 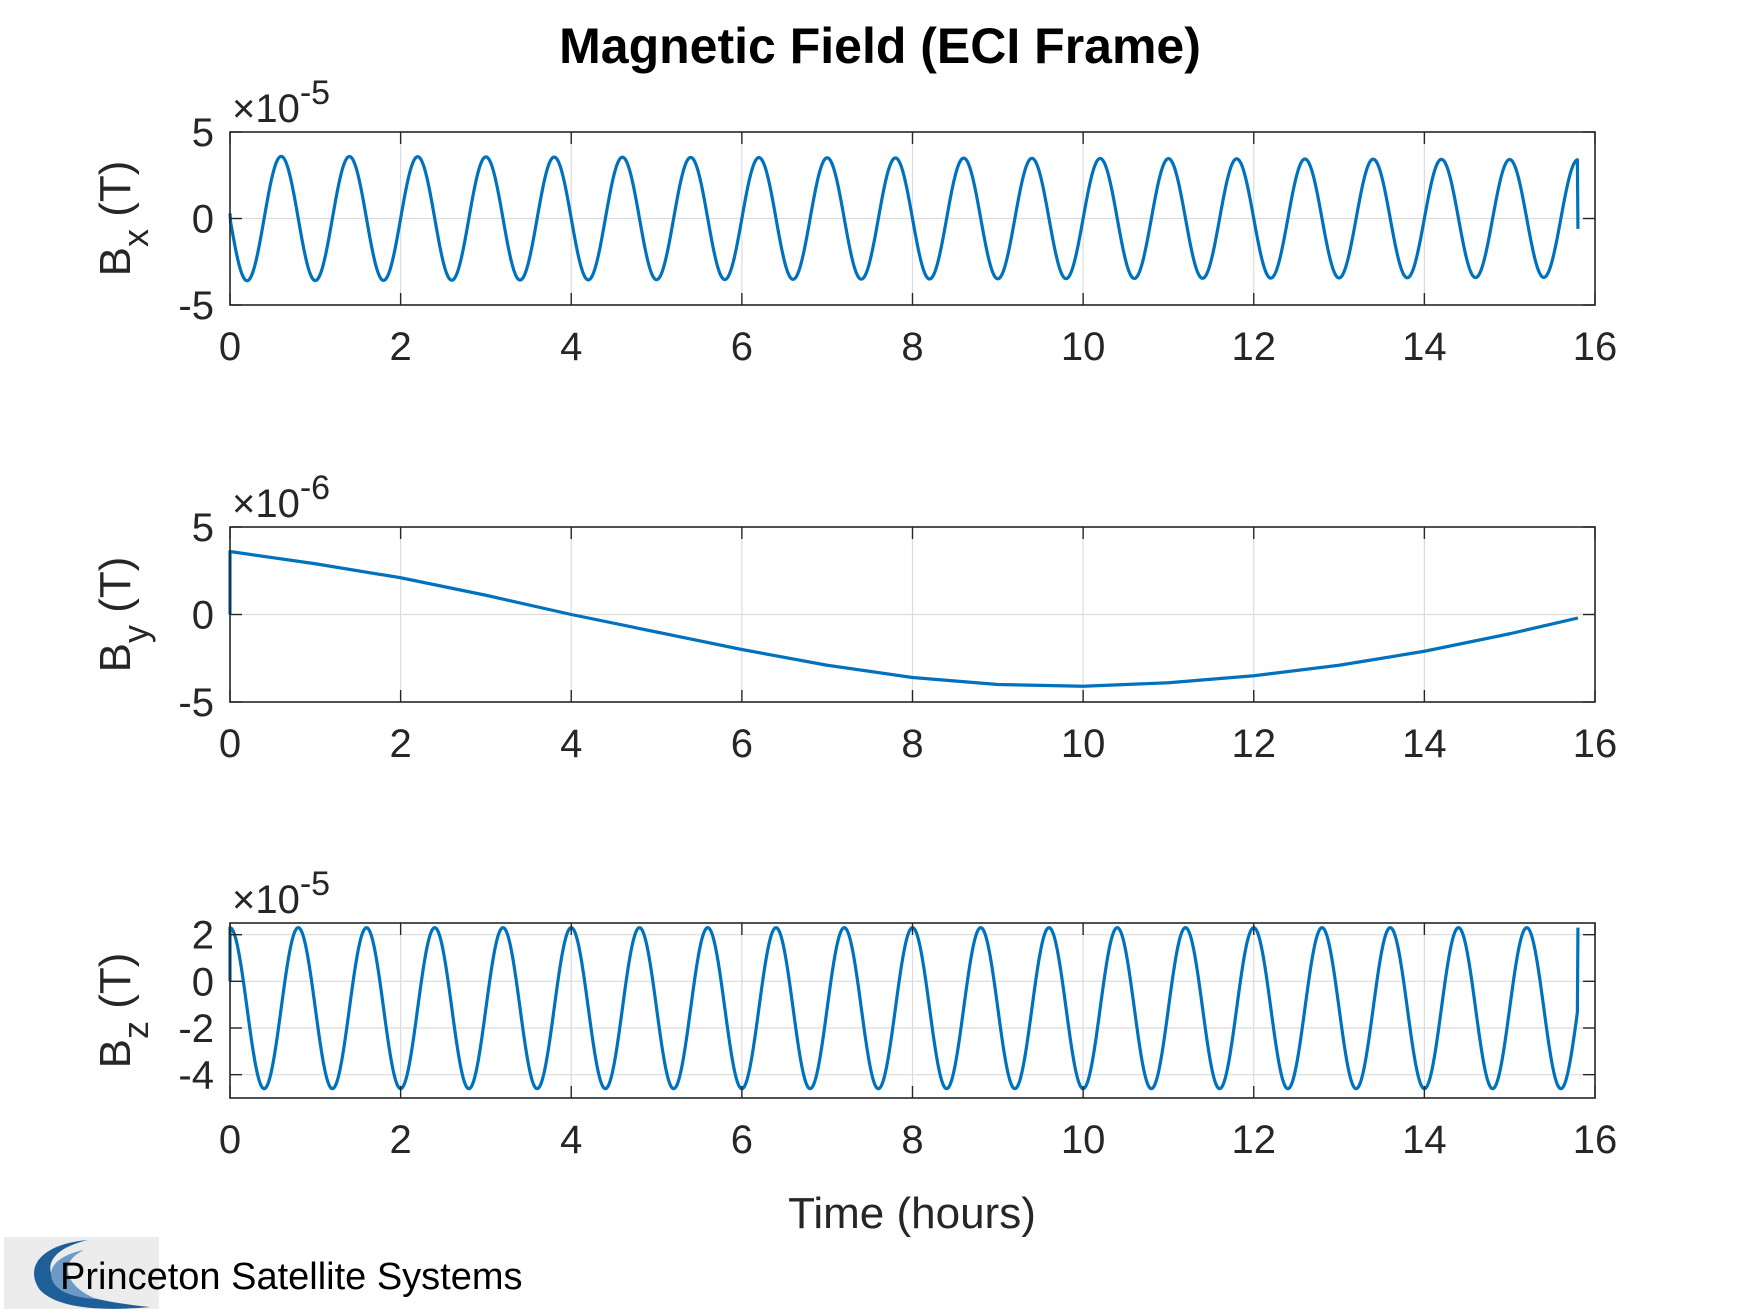 What do you see at coordinates (912, 1213) in the screenshot?
I see `x-axis-label: Time (hours)` at bounding box center [912, 1213].